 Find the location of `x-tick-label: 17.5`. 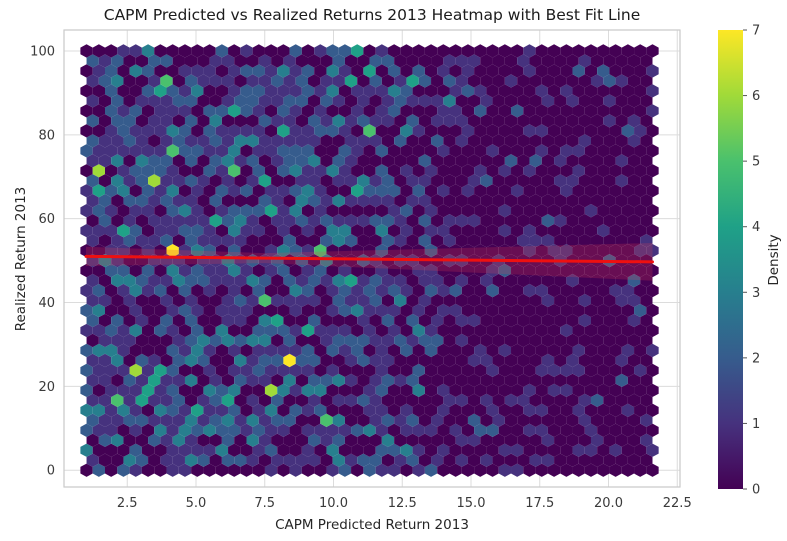

x-tick-label: 17.5 is located at coordinates (539, 503).